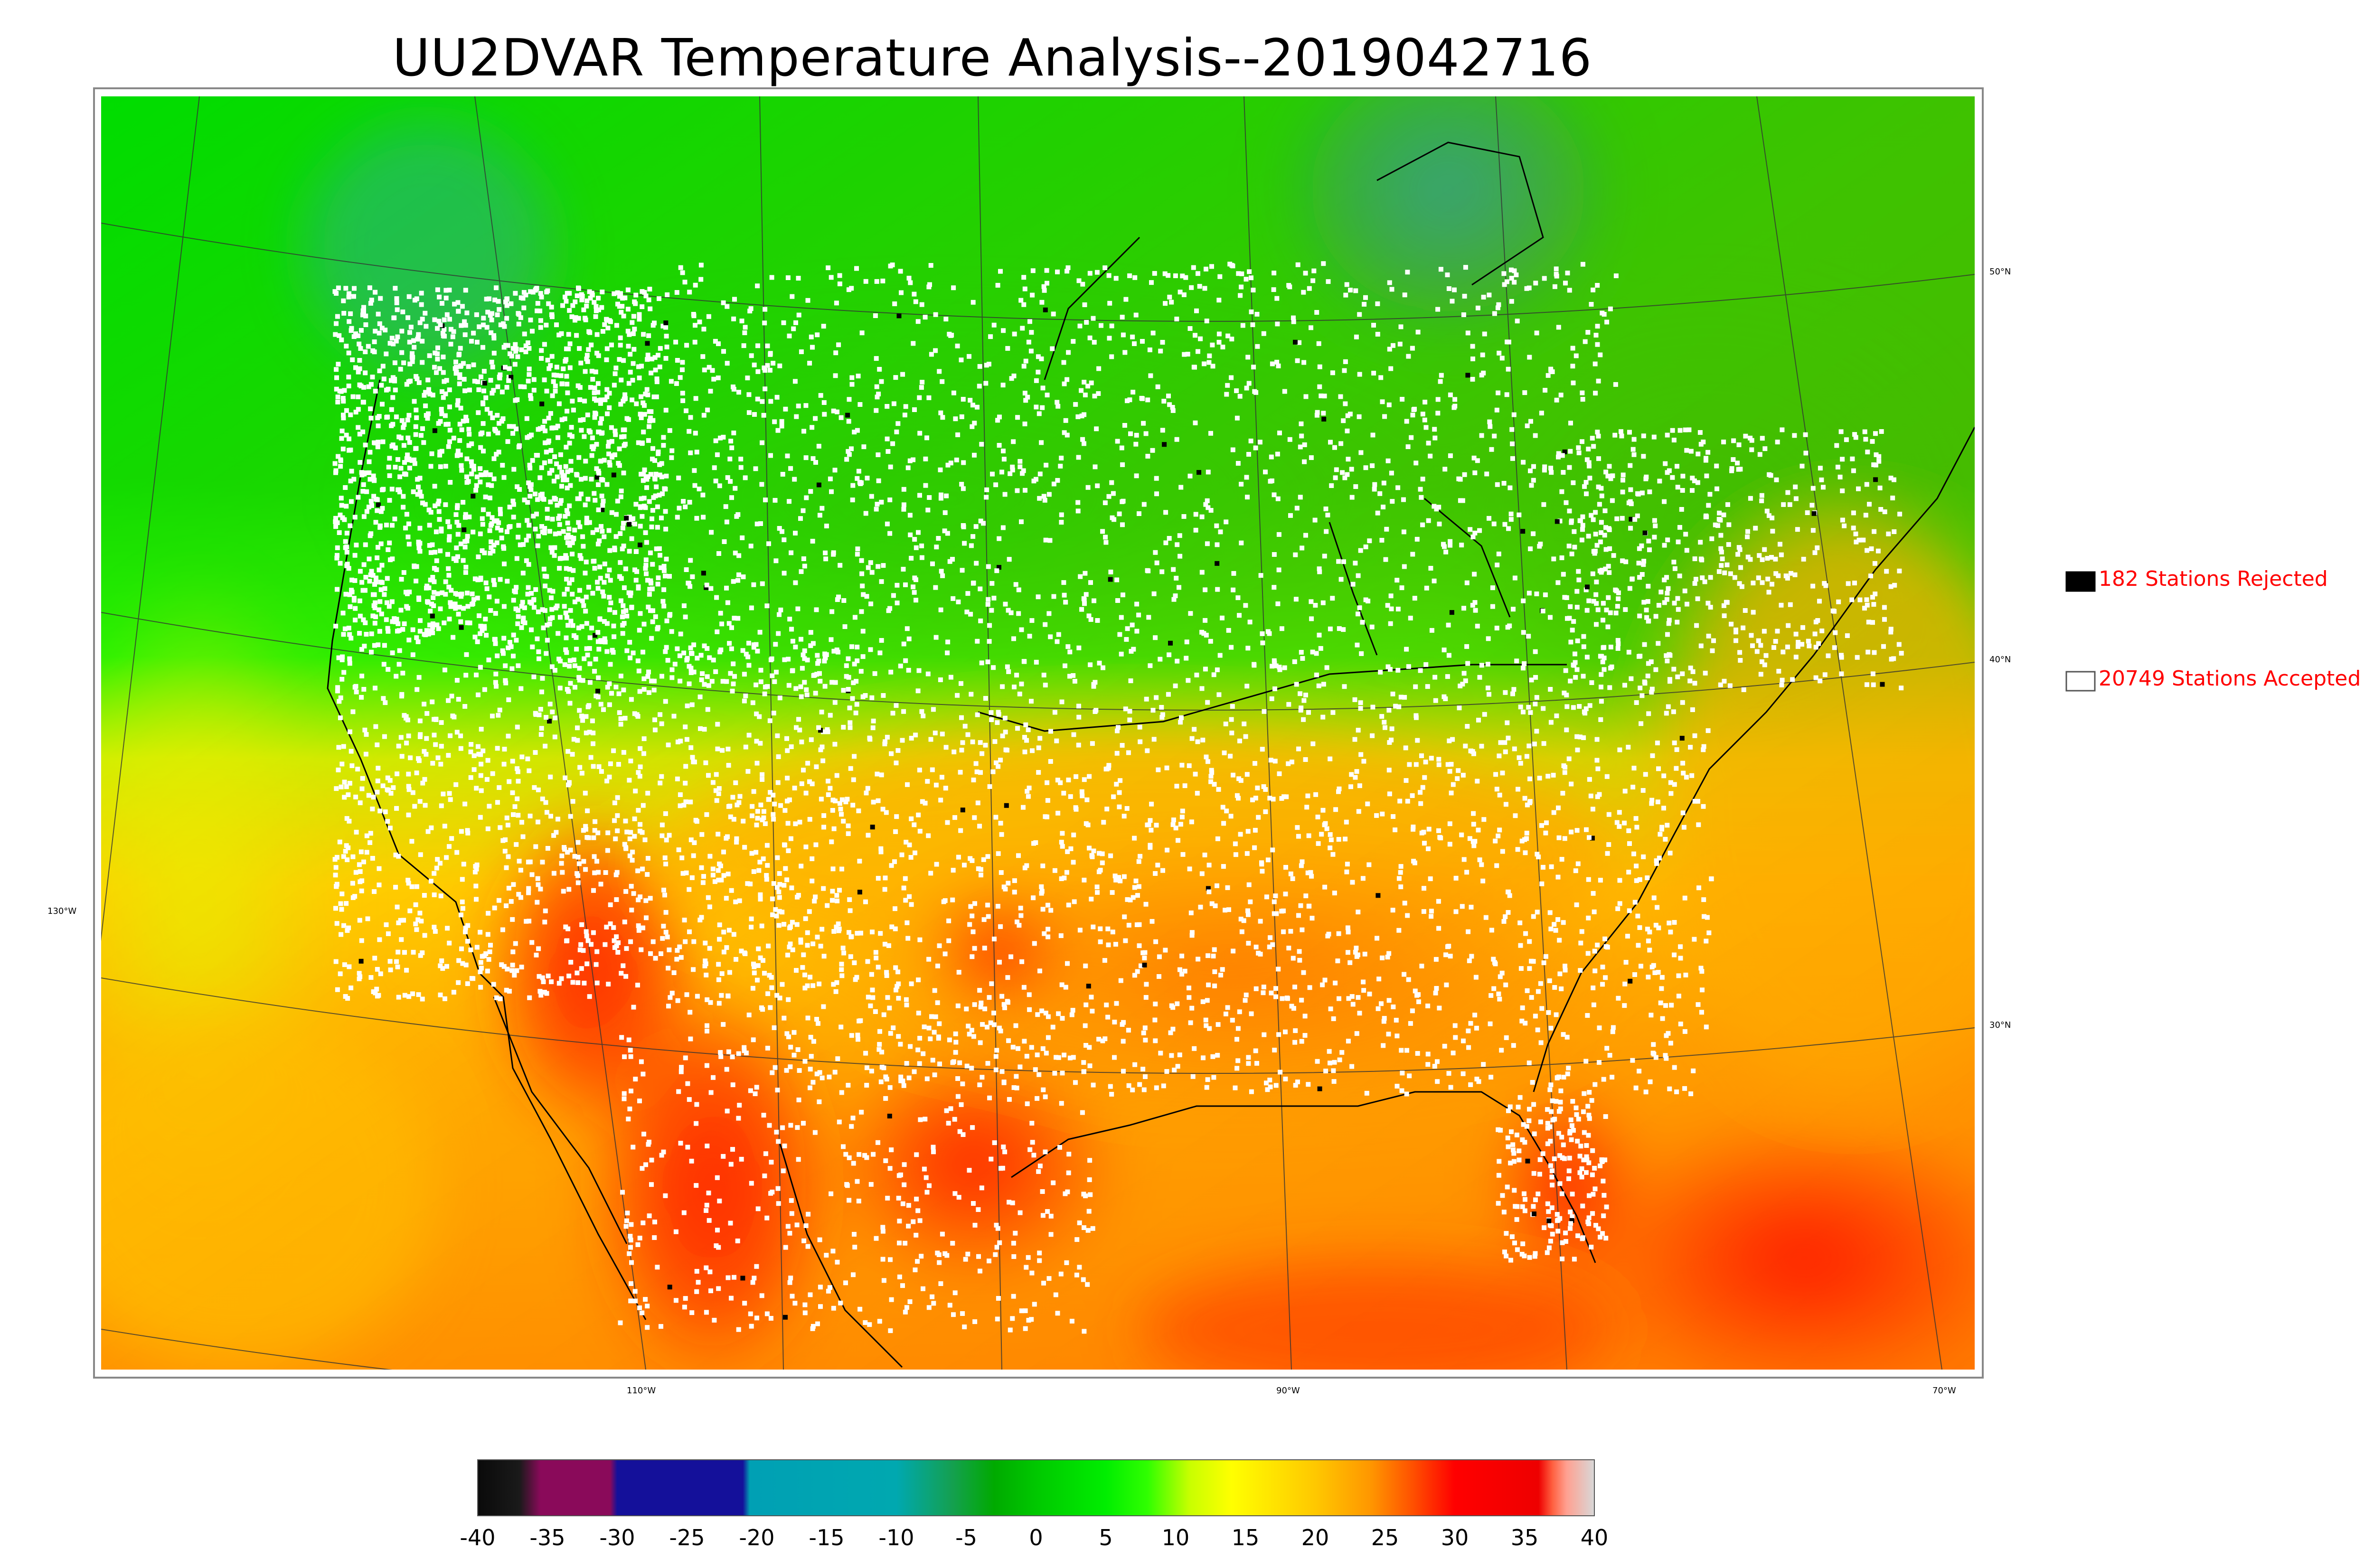 The image size is (2374, 1568). Describe the element at coordinates (992, 58) in the screenshot. I see `map-title: UU2DVAR Temperature Analysis--2019042716` at that location.